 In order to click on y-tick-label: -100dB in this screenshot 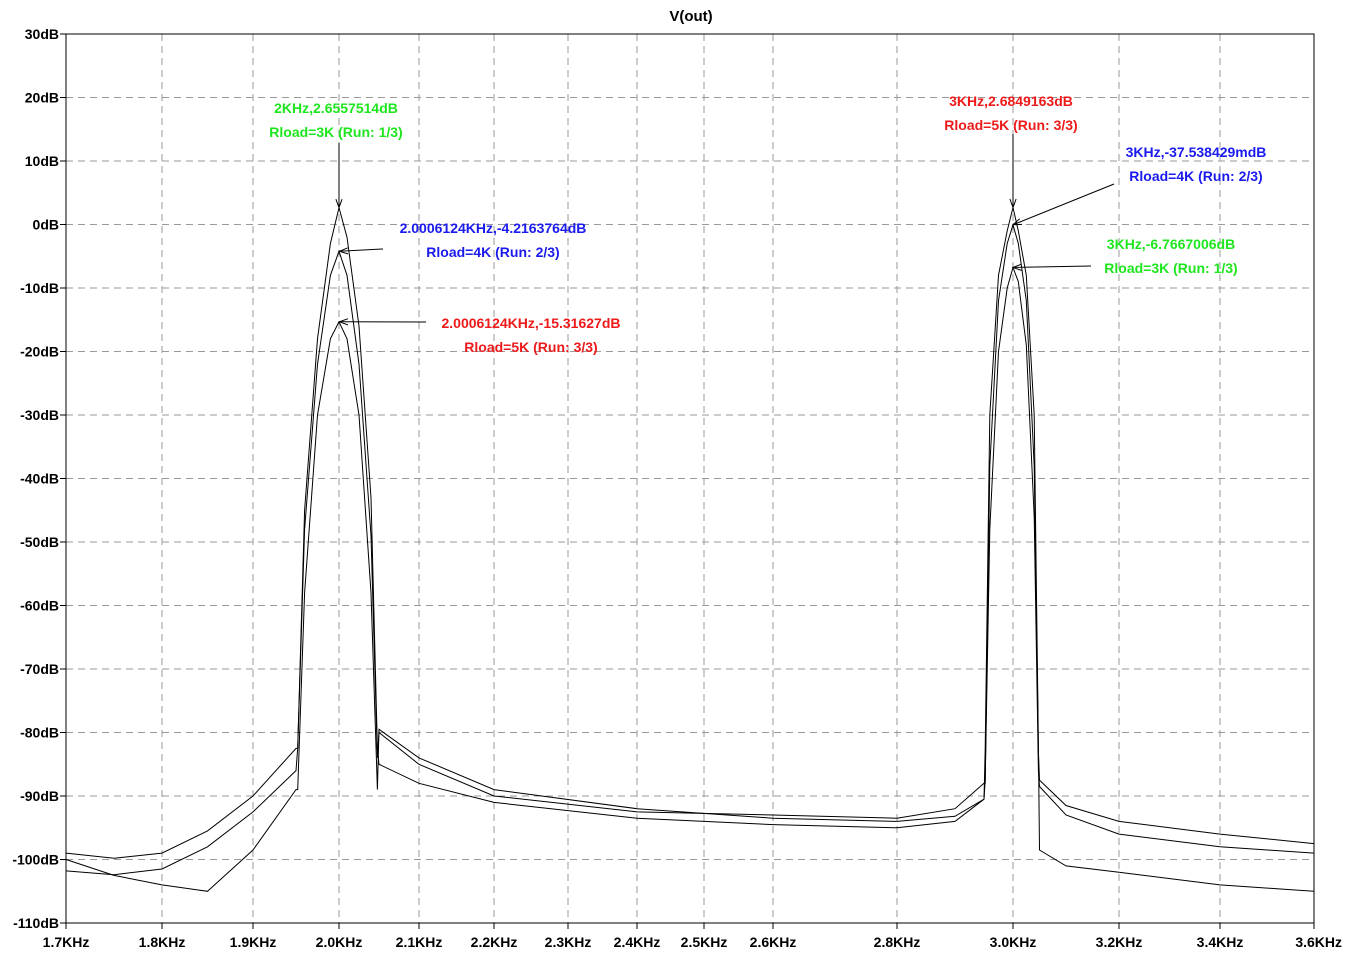, I will do `click(35, 860)`.